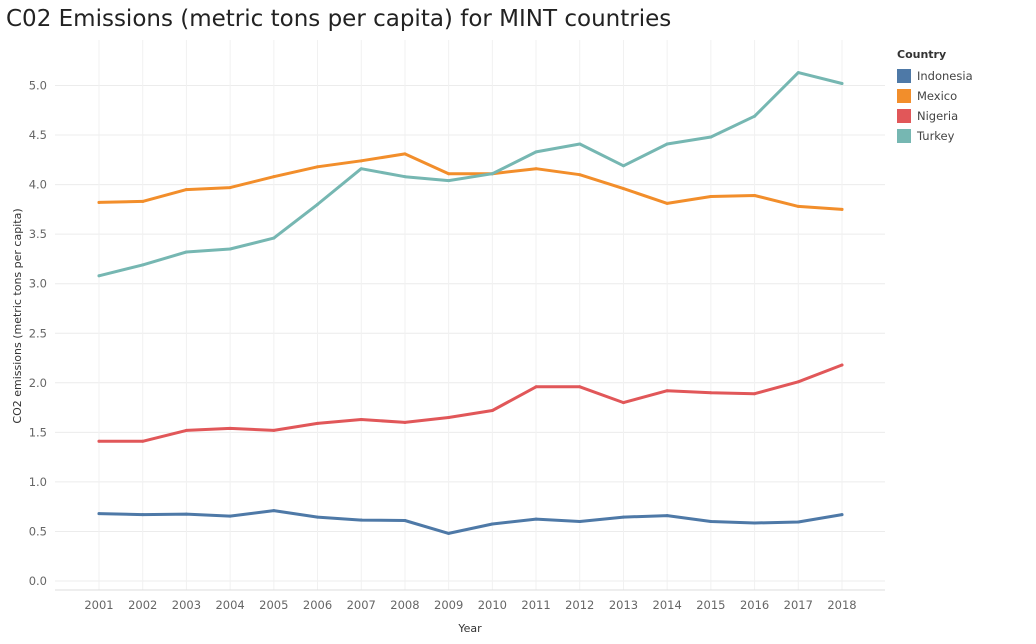  I want to click on y-tick-label: 1.5, so click(38, 432).